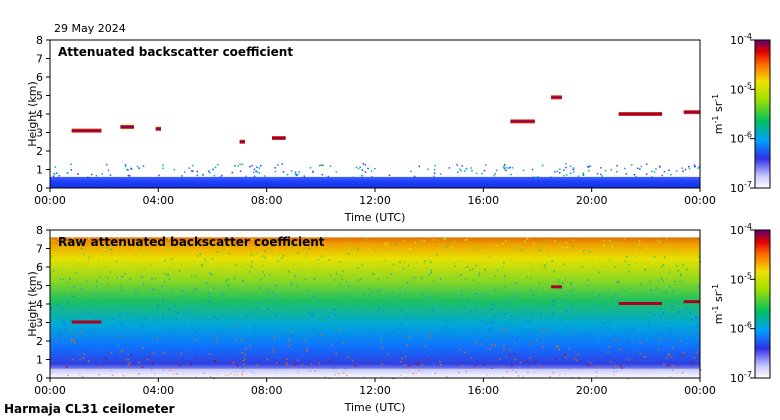 Image resolution: width=780 pixels, height=420 pixels. I want to click on y-tick-label: 1, so click(39, 360).